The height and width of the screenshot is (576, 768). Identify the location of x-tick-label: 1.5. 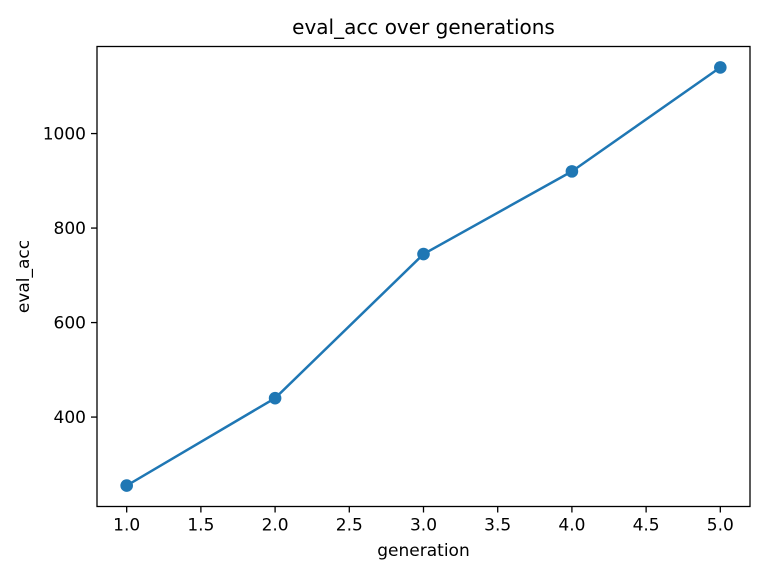
(200, 526).